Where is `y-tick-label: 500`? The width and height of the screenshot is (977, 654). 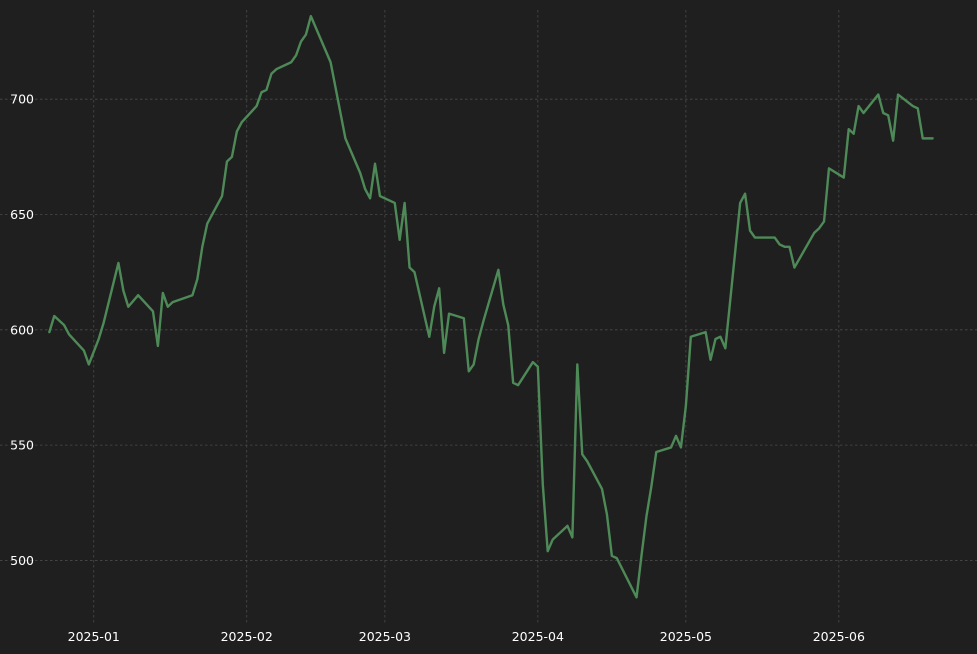
y-tick-label: 500 is located at coordinates (22, 560).